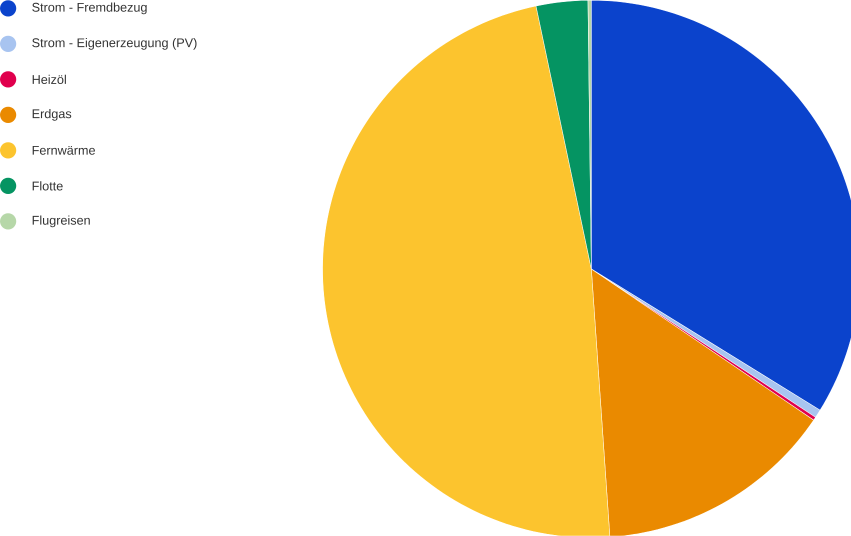  What do you see at coordinates (114, 44) in the screenshot?
I see `legend-label: Strom - Eigenerzeugung (PV)` at bounding box center [114, 44].